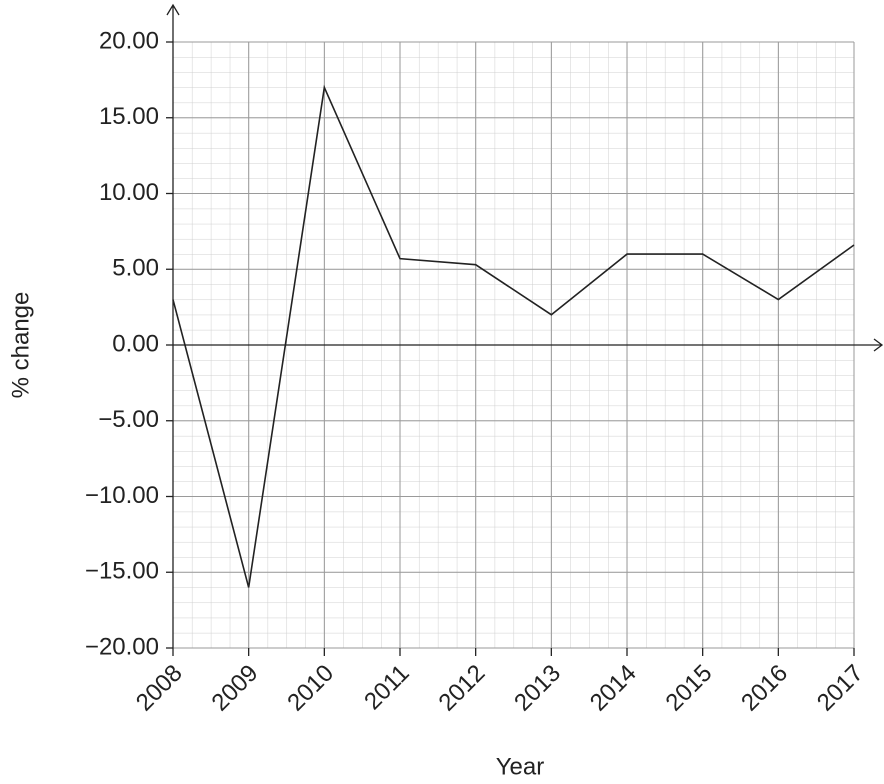 The width and height of the screenshot is (884, 784). Describe the element at coordinates (129, 116) in the screenshot. I see `y-tick-label: 15.00` at that location.